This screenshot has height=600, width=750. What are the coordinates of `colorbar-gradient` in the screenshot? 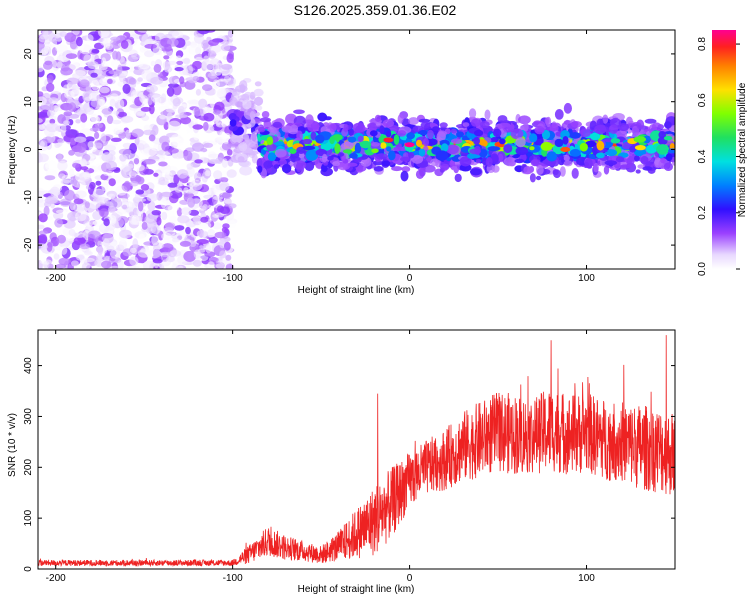 It's located at (724, 149).